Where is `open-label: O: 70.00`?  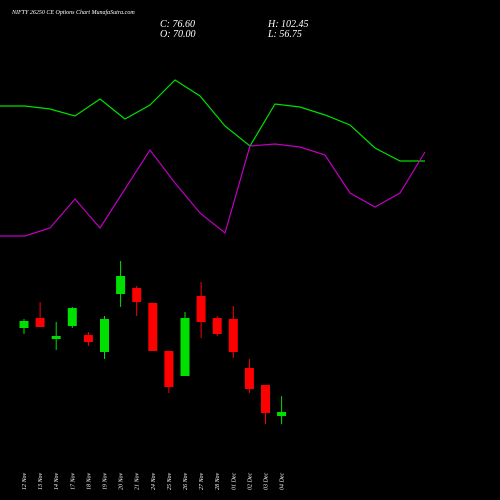
open-label: O: 70.00 is located at coordinates (178, 34).